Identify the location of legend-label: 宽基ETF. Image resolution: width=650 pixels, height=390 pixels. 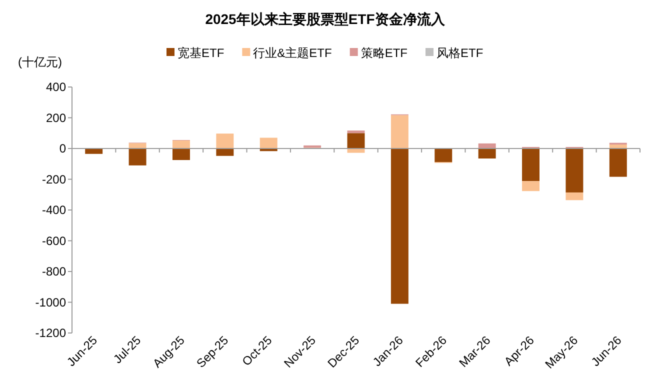
(201, 53).